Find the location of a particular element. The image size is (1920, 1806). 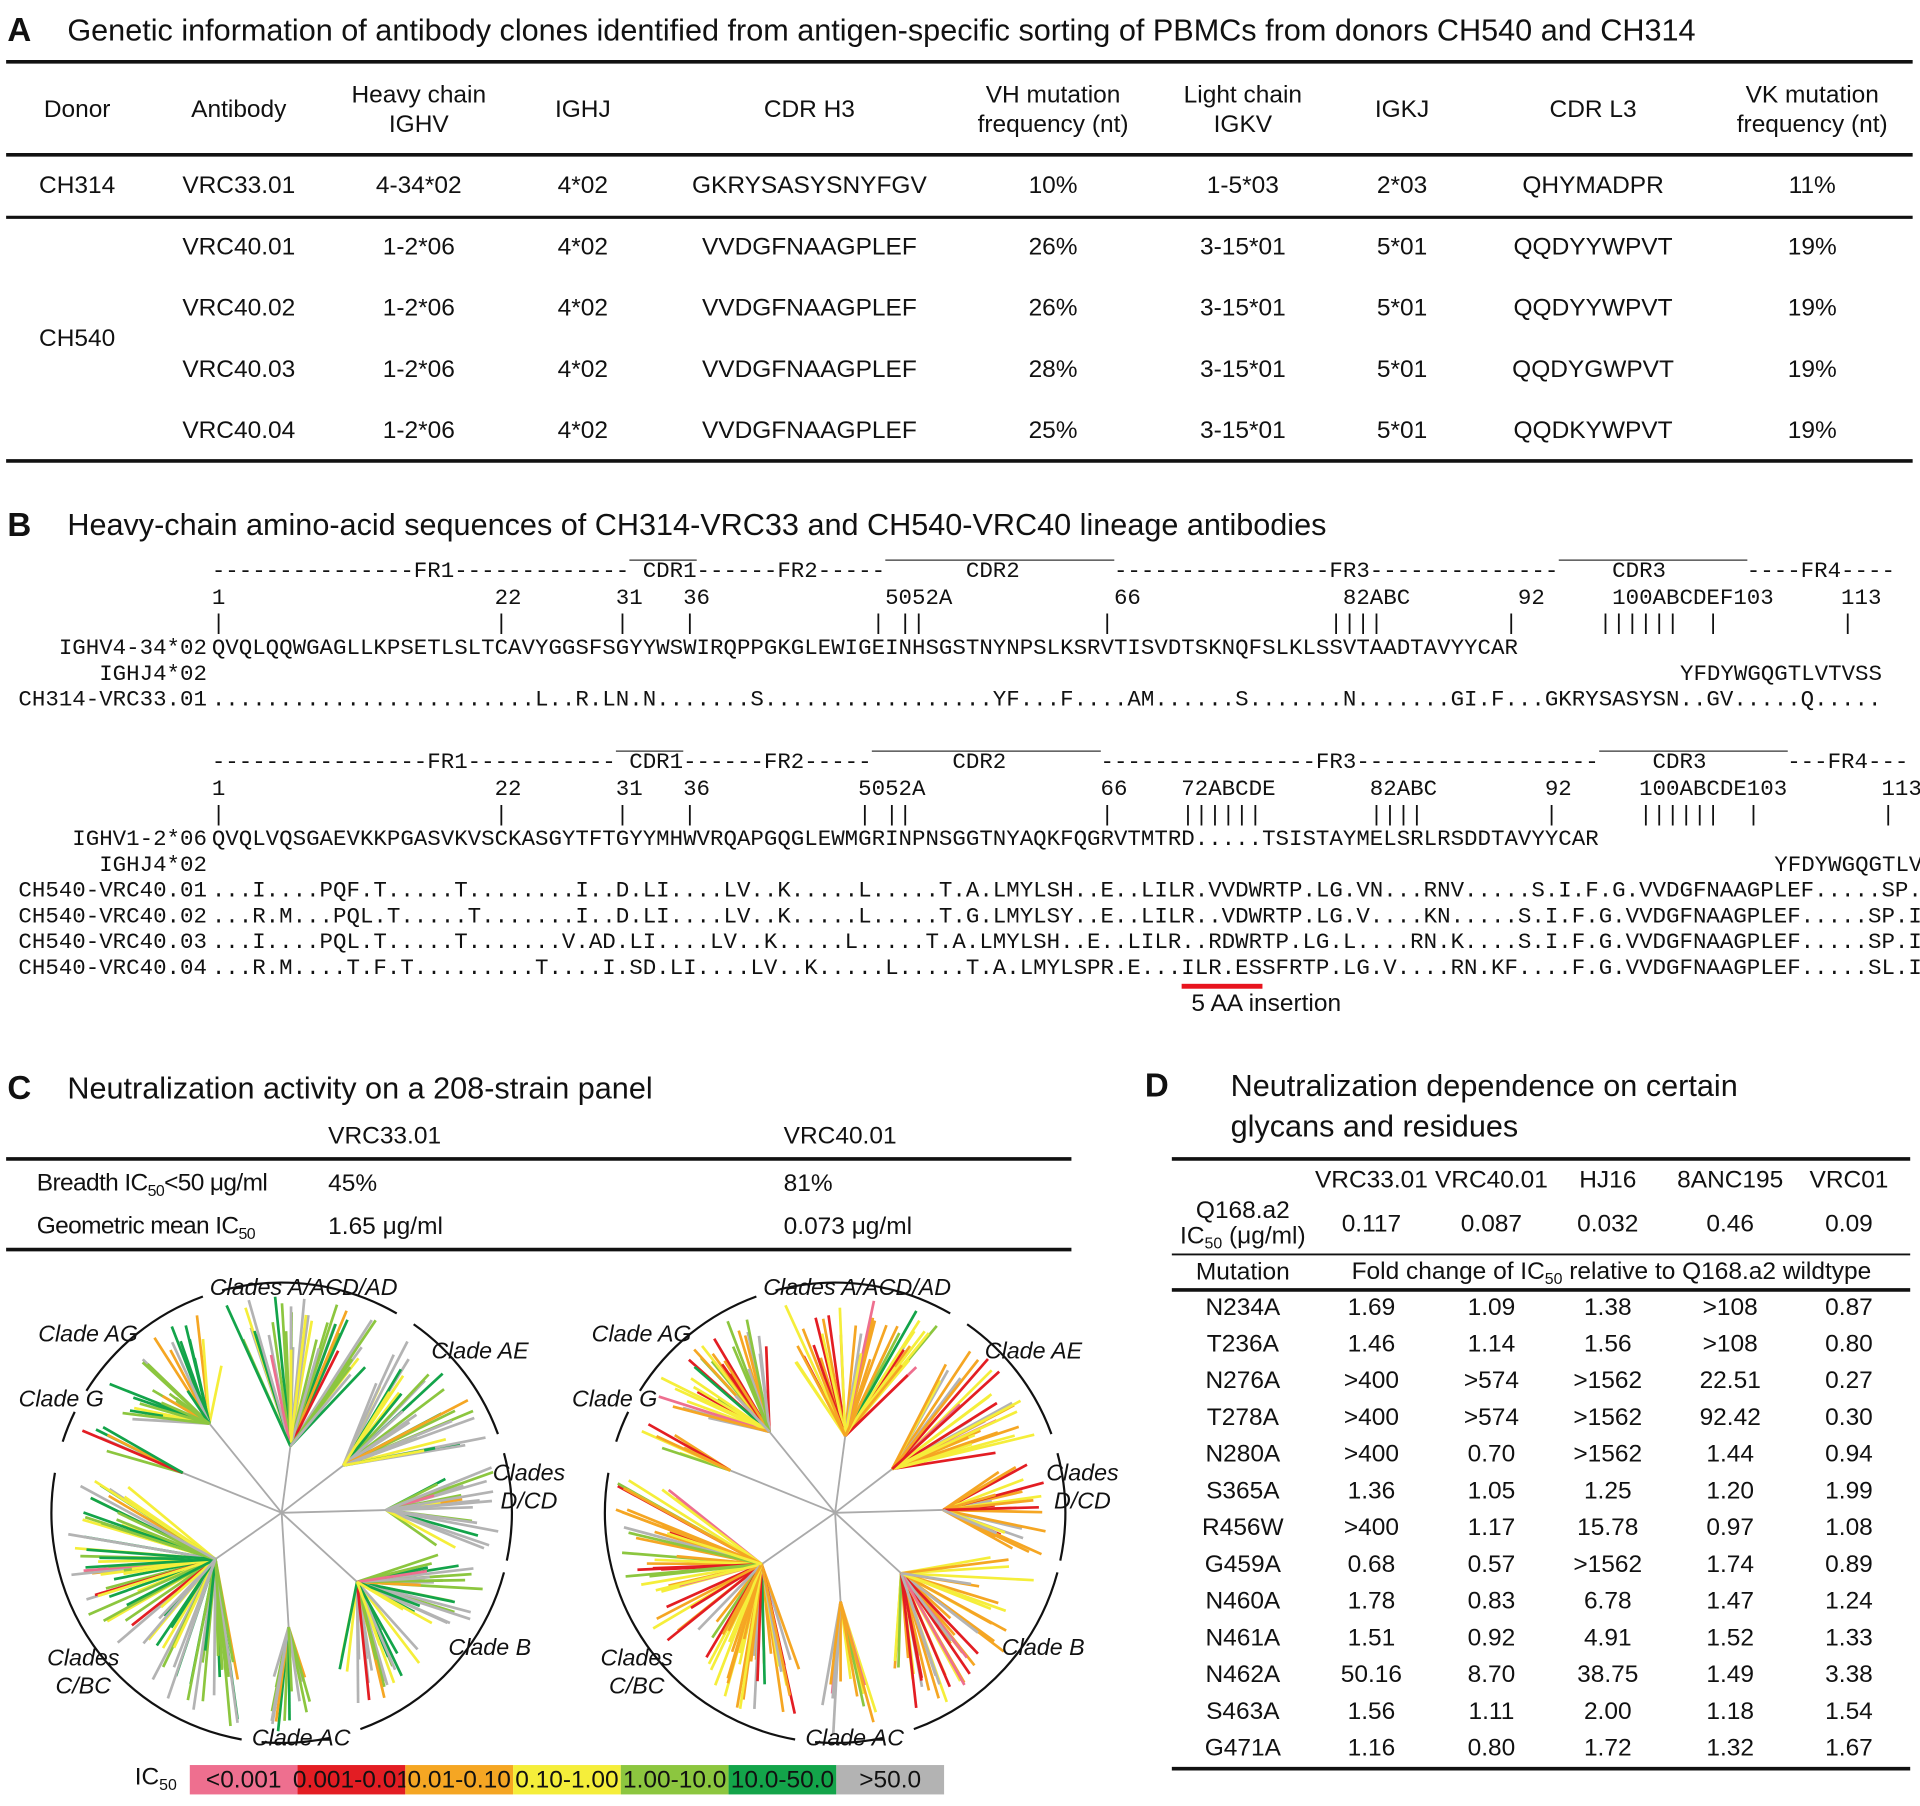

sequence-name: IGHV4-34*02 is located at coordinates (133, 648).